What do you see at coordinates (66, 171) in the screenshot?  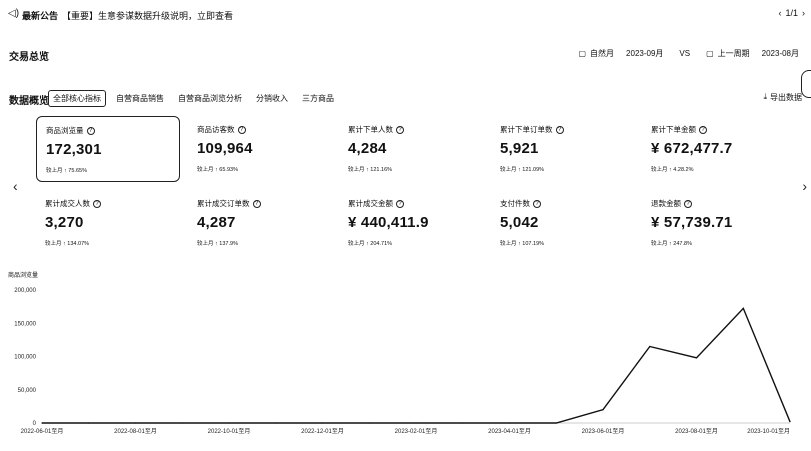 I see `metric-change: 较上月 ↑ 75.65%` at bounding box center [66, 171].